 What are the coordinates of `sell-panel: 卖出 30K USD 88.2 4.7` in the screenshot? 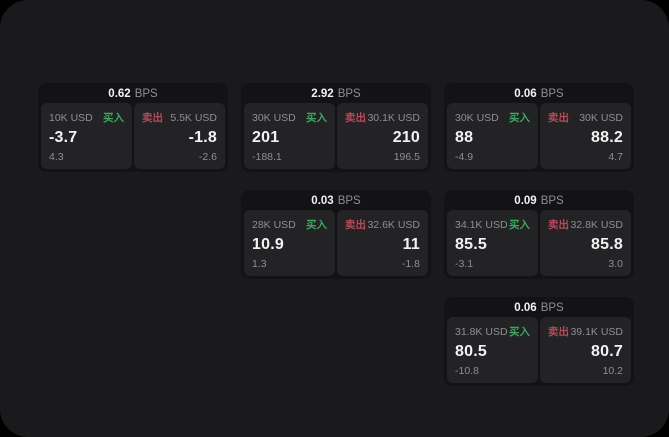 It's located at (585, 136).